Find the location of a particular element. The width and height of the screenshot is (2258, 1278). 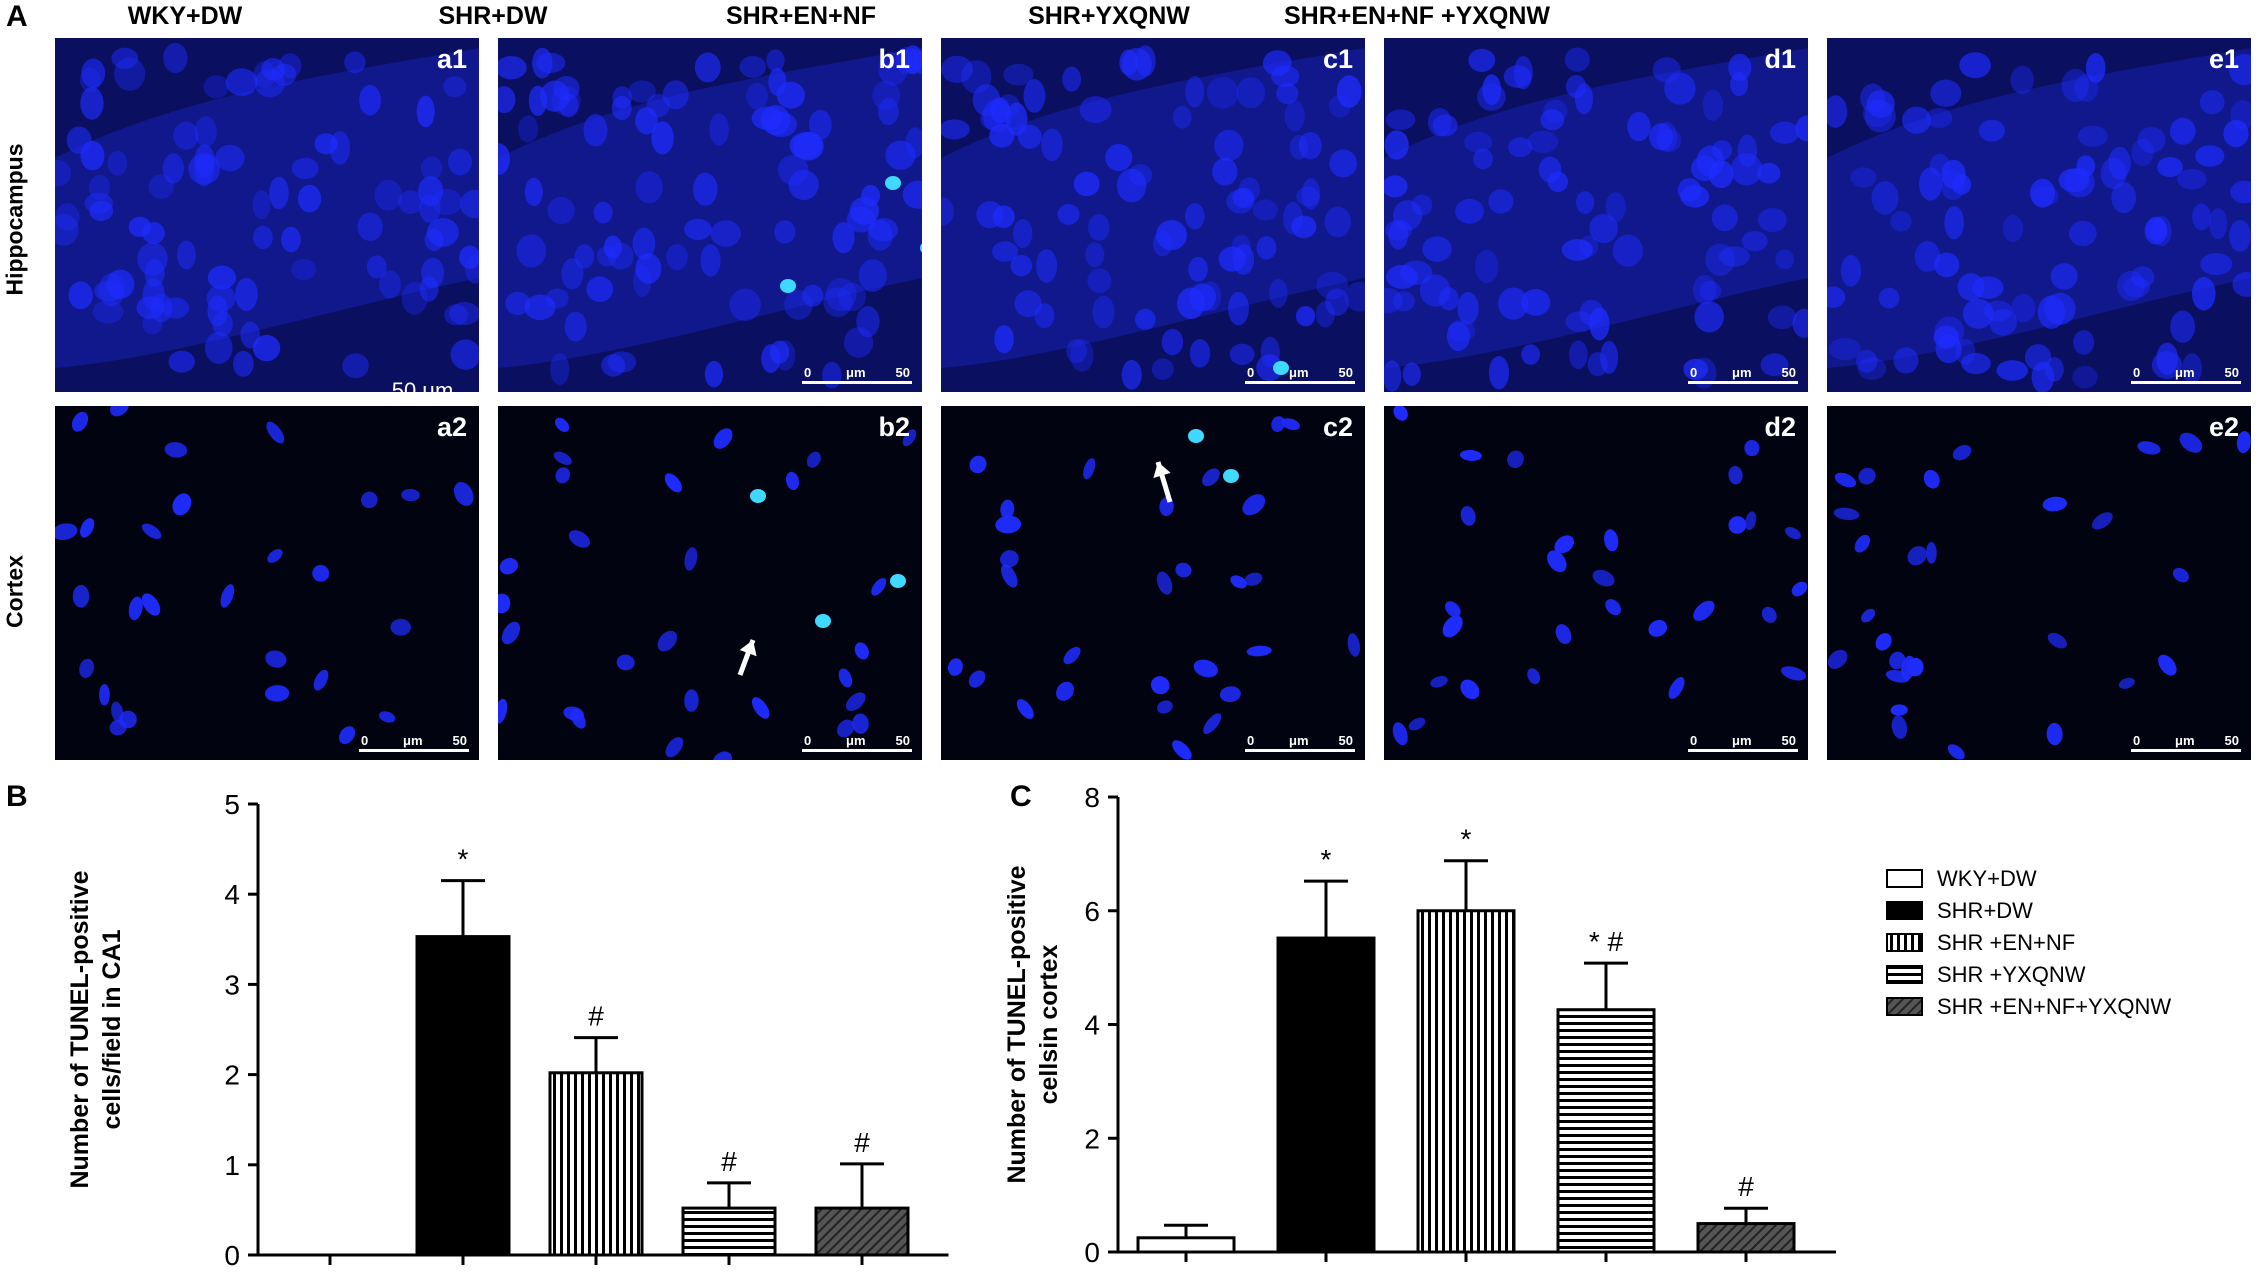

micrograph-a2: a2 0 μm 50 is located at coordinates (267, 583).